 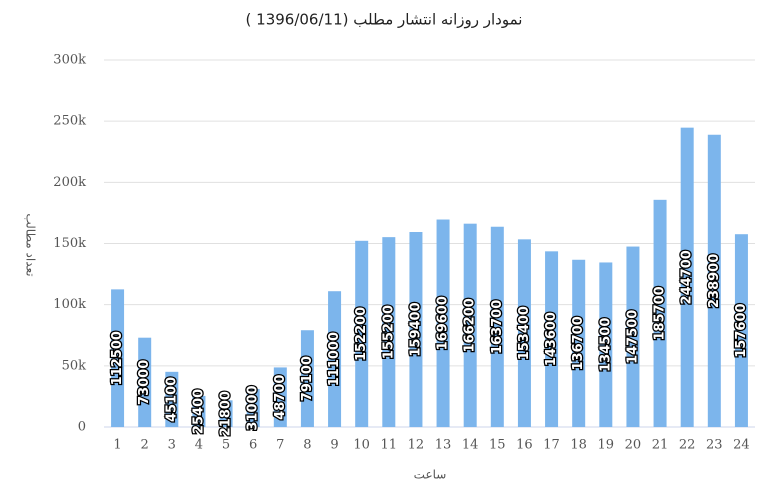 I want to click on x-tick-label: 11, so click(x=389, y=445).